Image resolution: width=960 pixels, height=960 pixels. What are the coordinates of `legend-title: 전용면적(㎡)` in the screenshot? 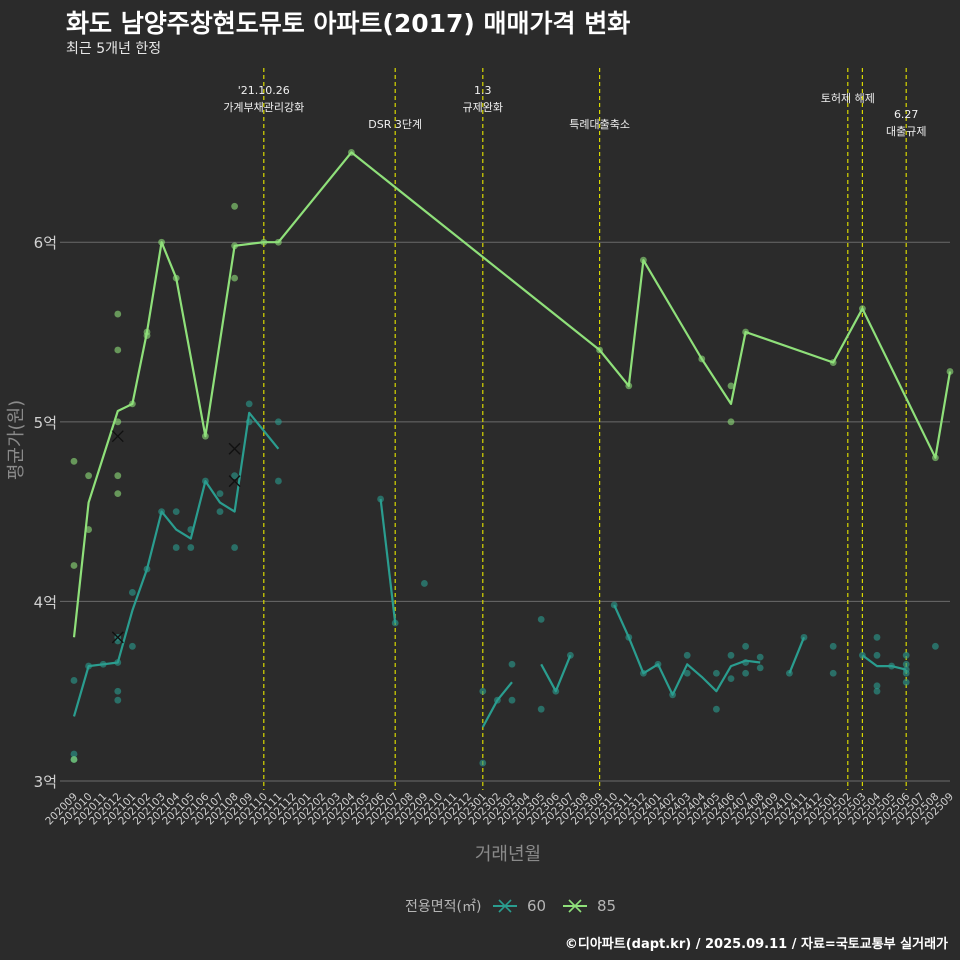 It's located at (443, 907).